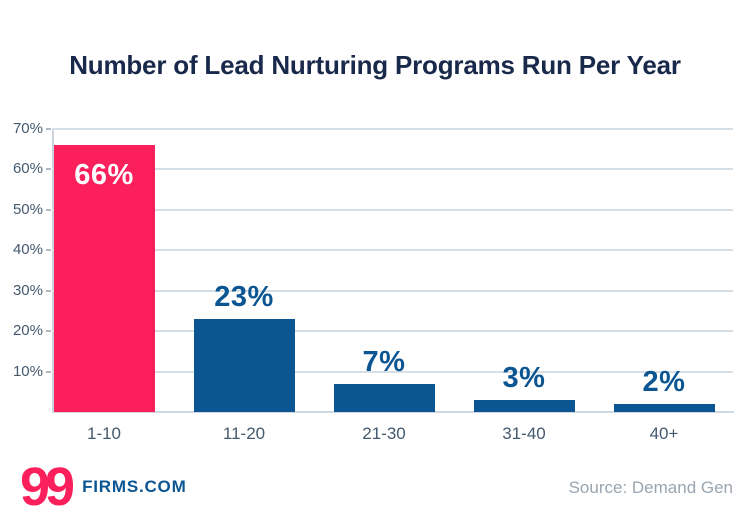  Describe the element at coordinates (393, 412) in the screenshot. I see `x-axis-baseline` at that location.